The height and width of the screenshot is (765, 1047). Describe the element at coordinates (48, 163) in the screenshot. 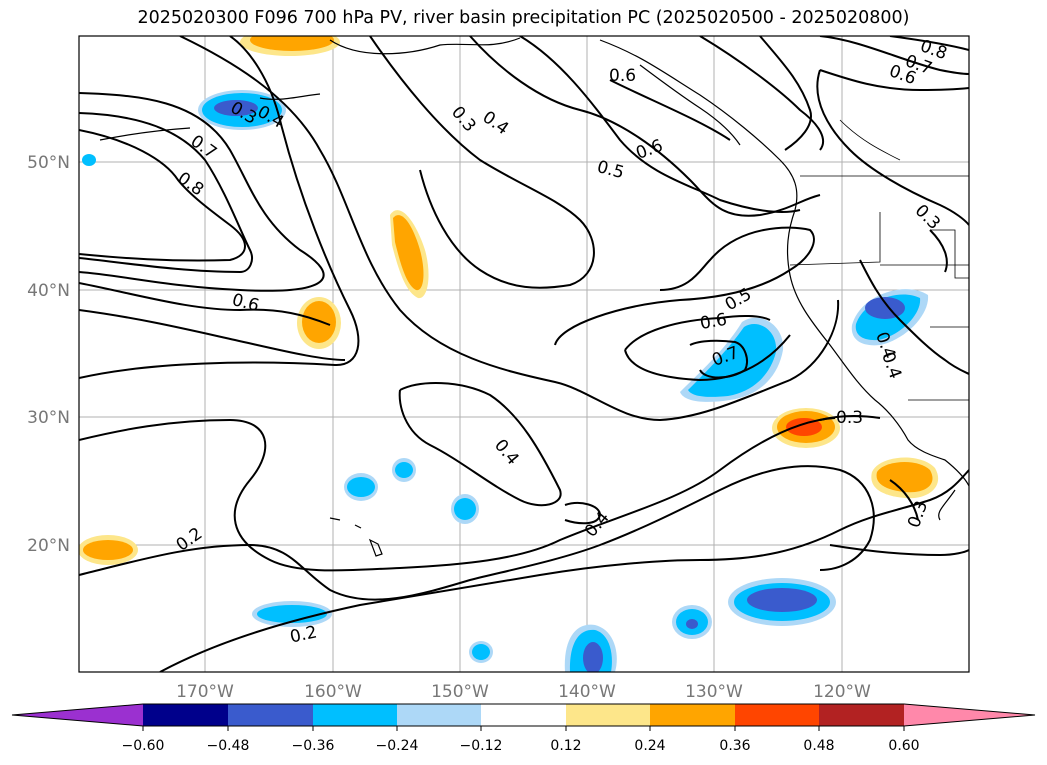

I see `lat-label: 50°N` at that location.